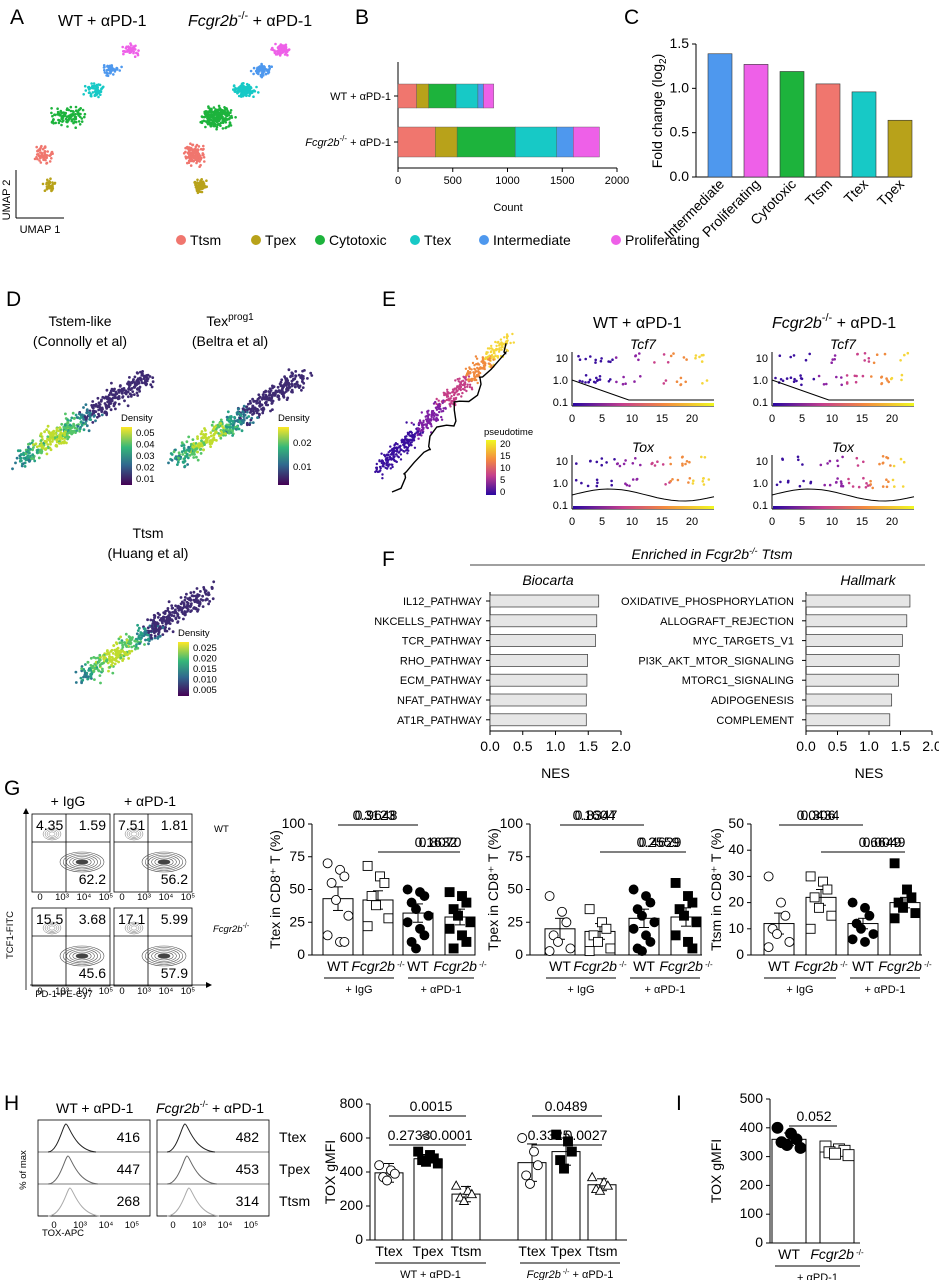 The image size is (939, 1280). What do you see at coordinates (453, 181) in the screenshot?
I see `x-tick-label: 500` at bounding box center [453, 181].